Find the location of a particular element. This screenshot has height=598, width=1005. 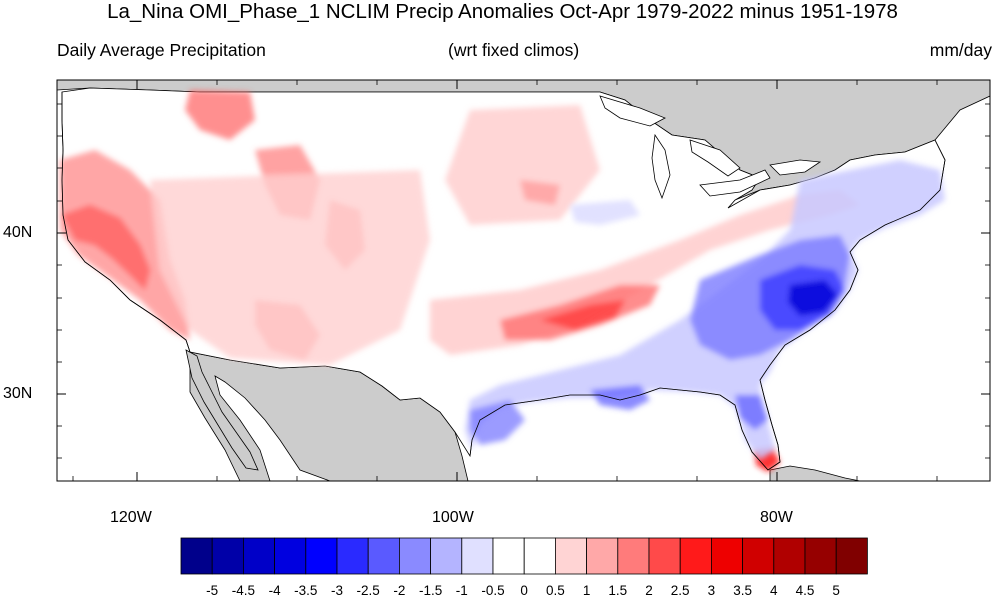

colorbar-label: -2 is located at coordinates (399, 590).